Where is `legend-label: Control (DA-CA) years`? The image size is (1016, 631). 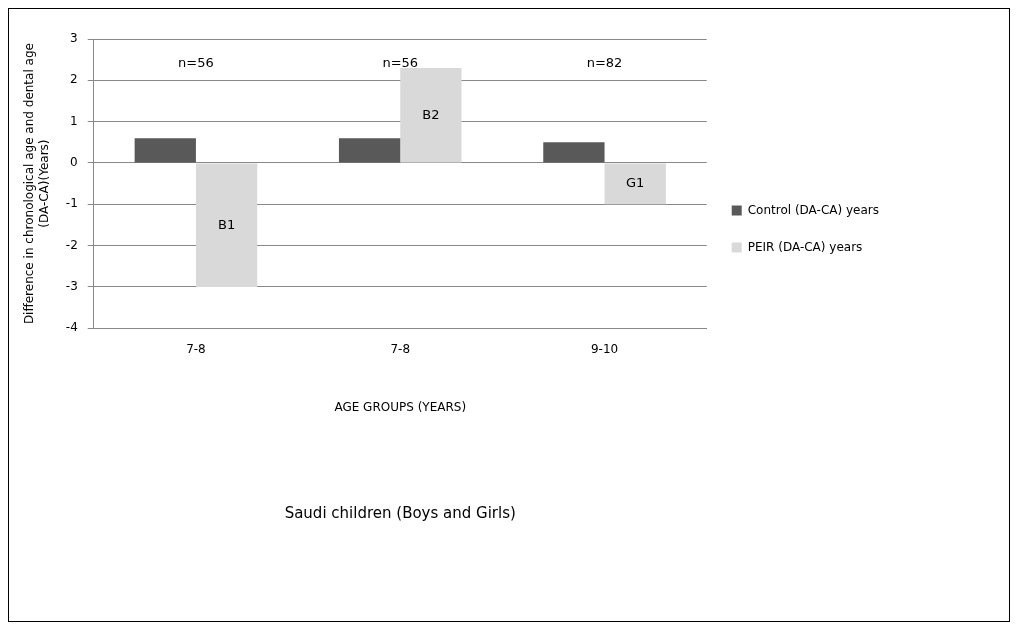
legend-label: Control (DA-CA) years is located at coordinates (813, 209).